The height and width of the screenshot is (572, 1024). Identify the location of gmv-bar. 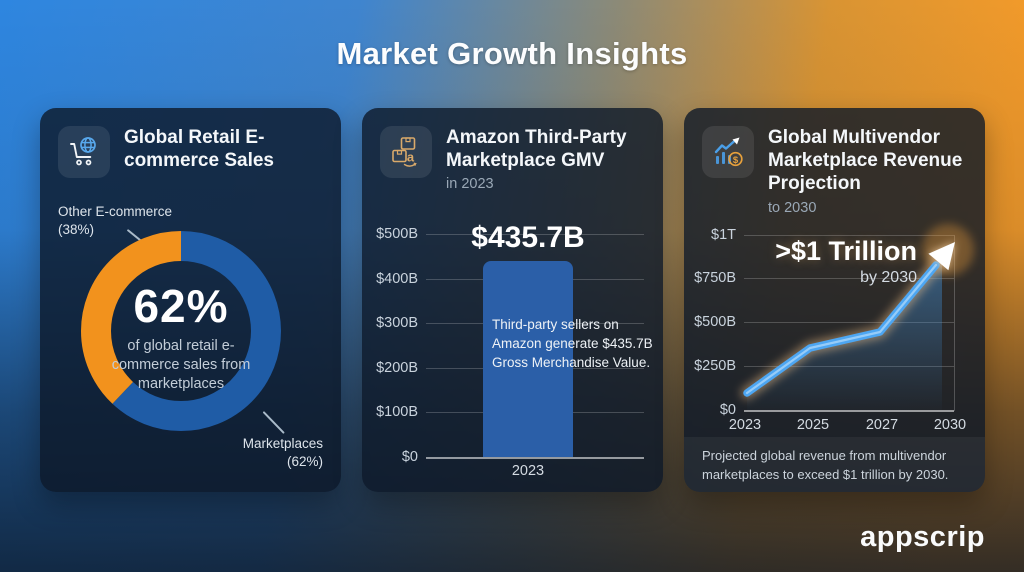
(528, 359).